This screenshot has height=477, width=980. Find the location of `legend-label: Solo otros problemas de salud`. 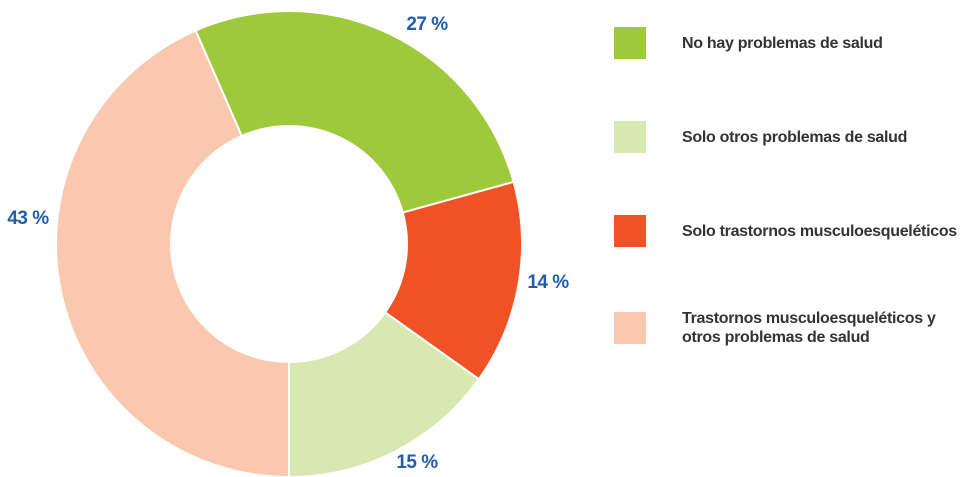

legend-label: Solo otros problemas de salud is located at coordinates (795, 137).